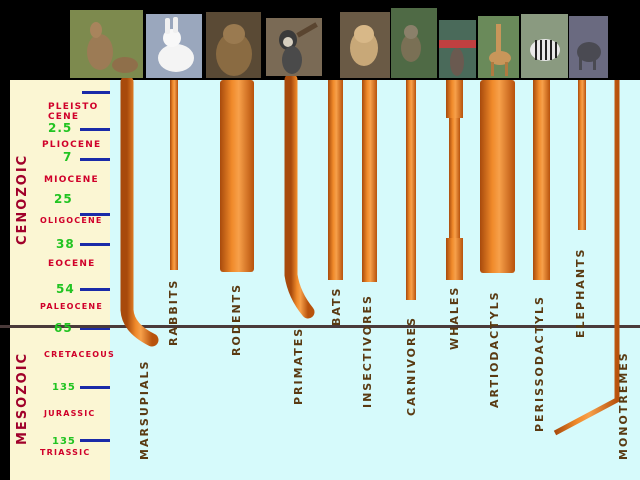 Image resolution: width=640 pixels, height=480 pixels. Describe the element at coordinates (65, 452) in the screenshot. I see `epoch-triassic: TRIASSIC` at that location.